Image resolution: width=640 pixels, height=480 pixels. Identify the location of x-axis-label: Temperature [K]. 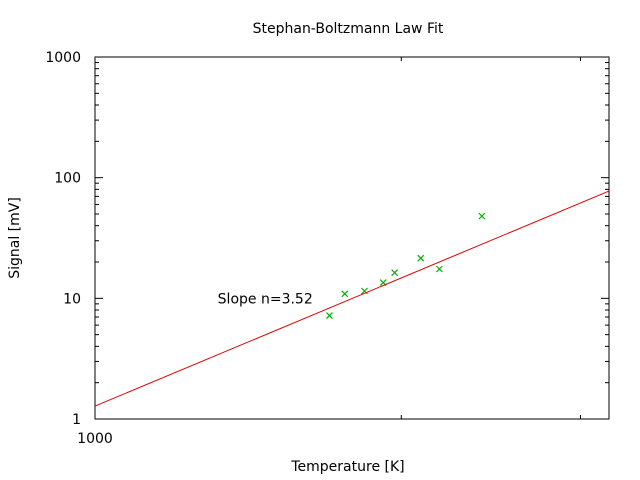
(347, 467).